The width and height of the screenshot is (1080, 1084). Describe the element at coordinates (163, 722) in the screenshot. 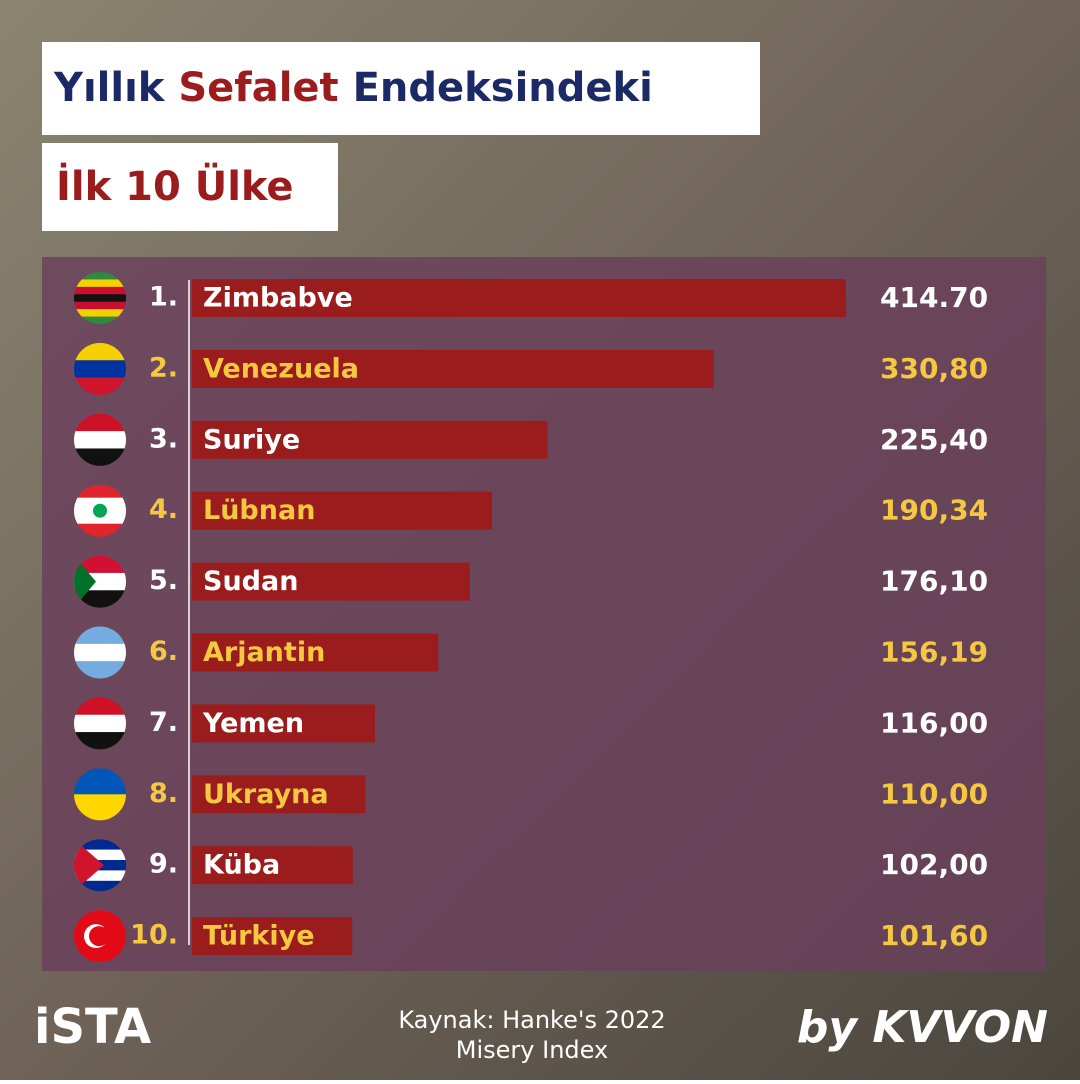

I see `rank: 7.` at that location.